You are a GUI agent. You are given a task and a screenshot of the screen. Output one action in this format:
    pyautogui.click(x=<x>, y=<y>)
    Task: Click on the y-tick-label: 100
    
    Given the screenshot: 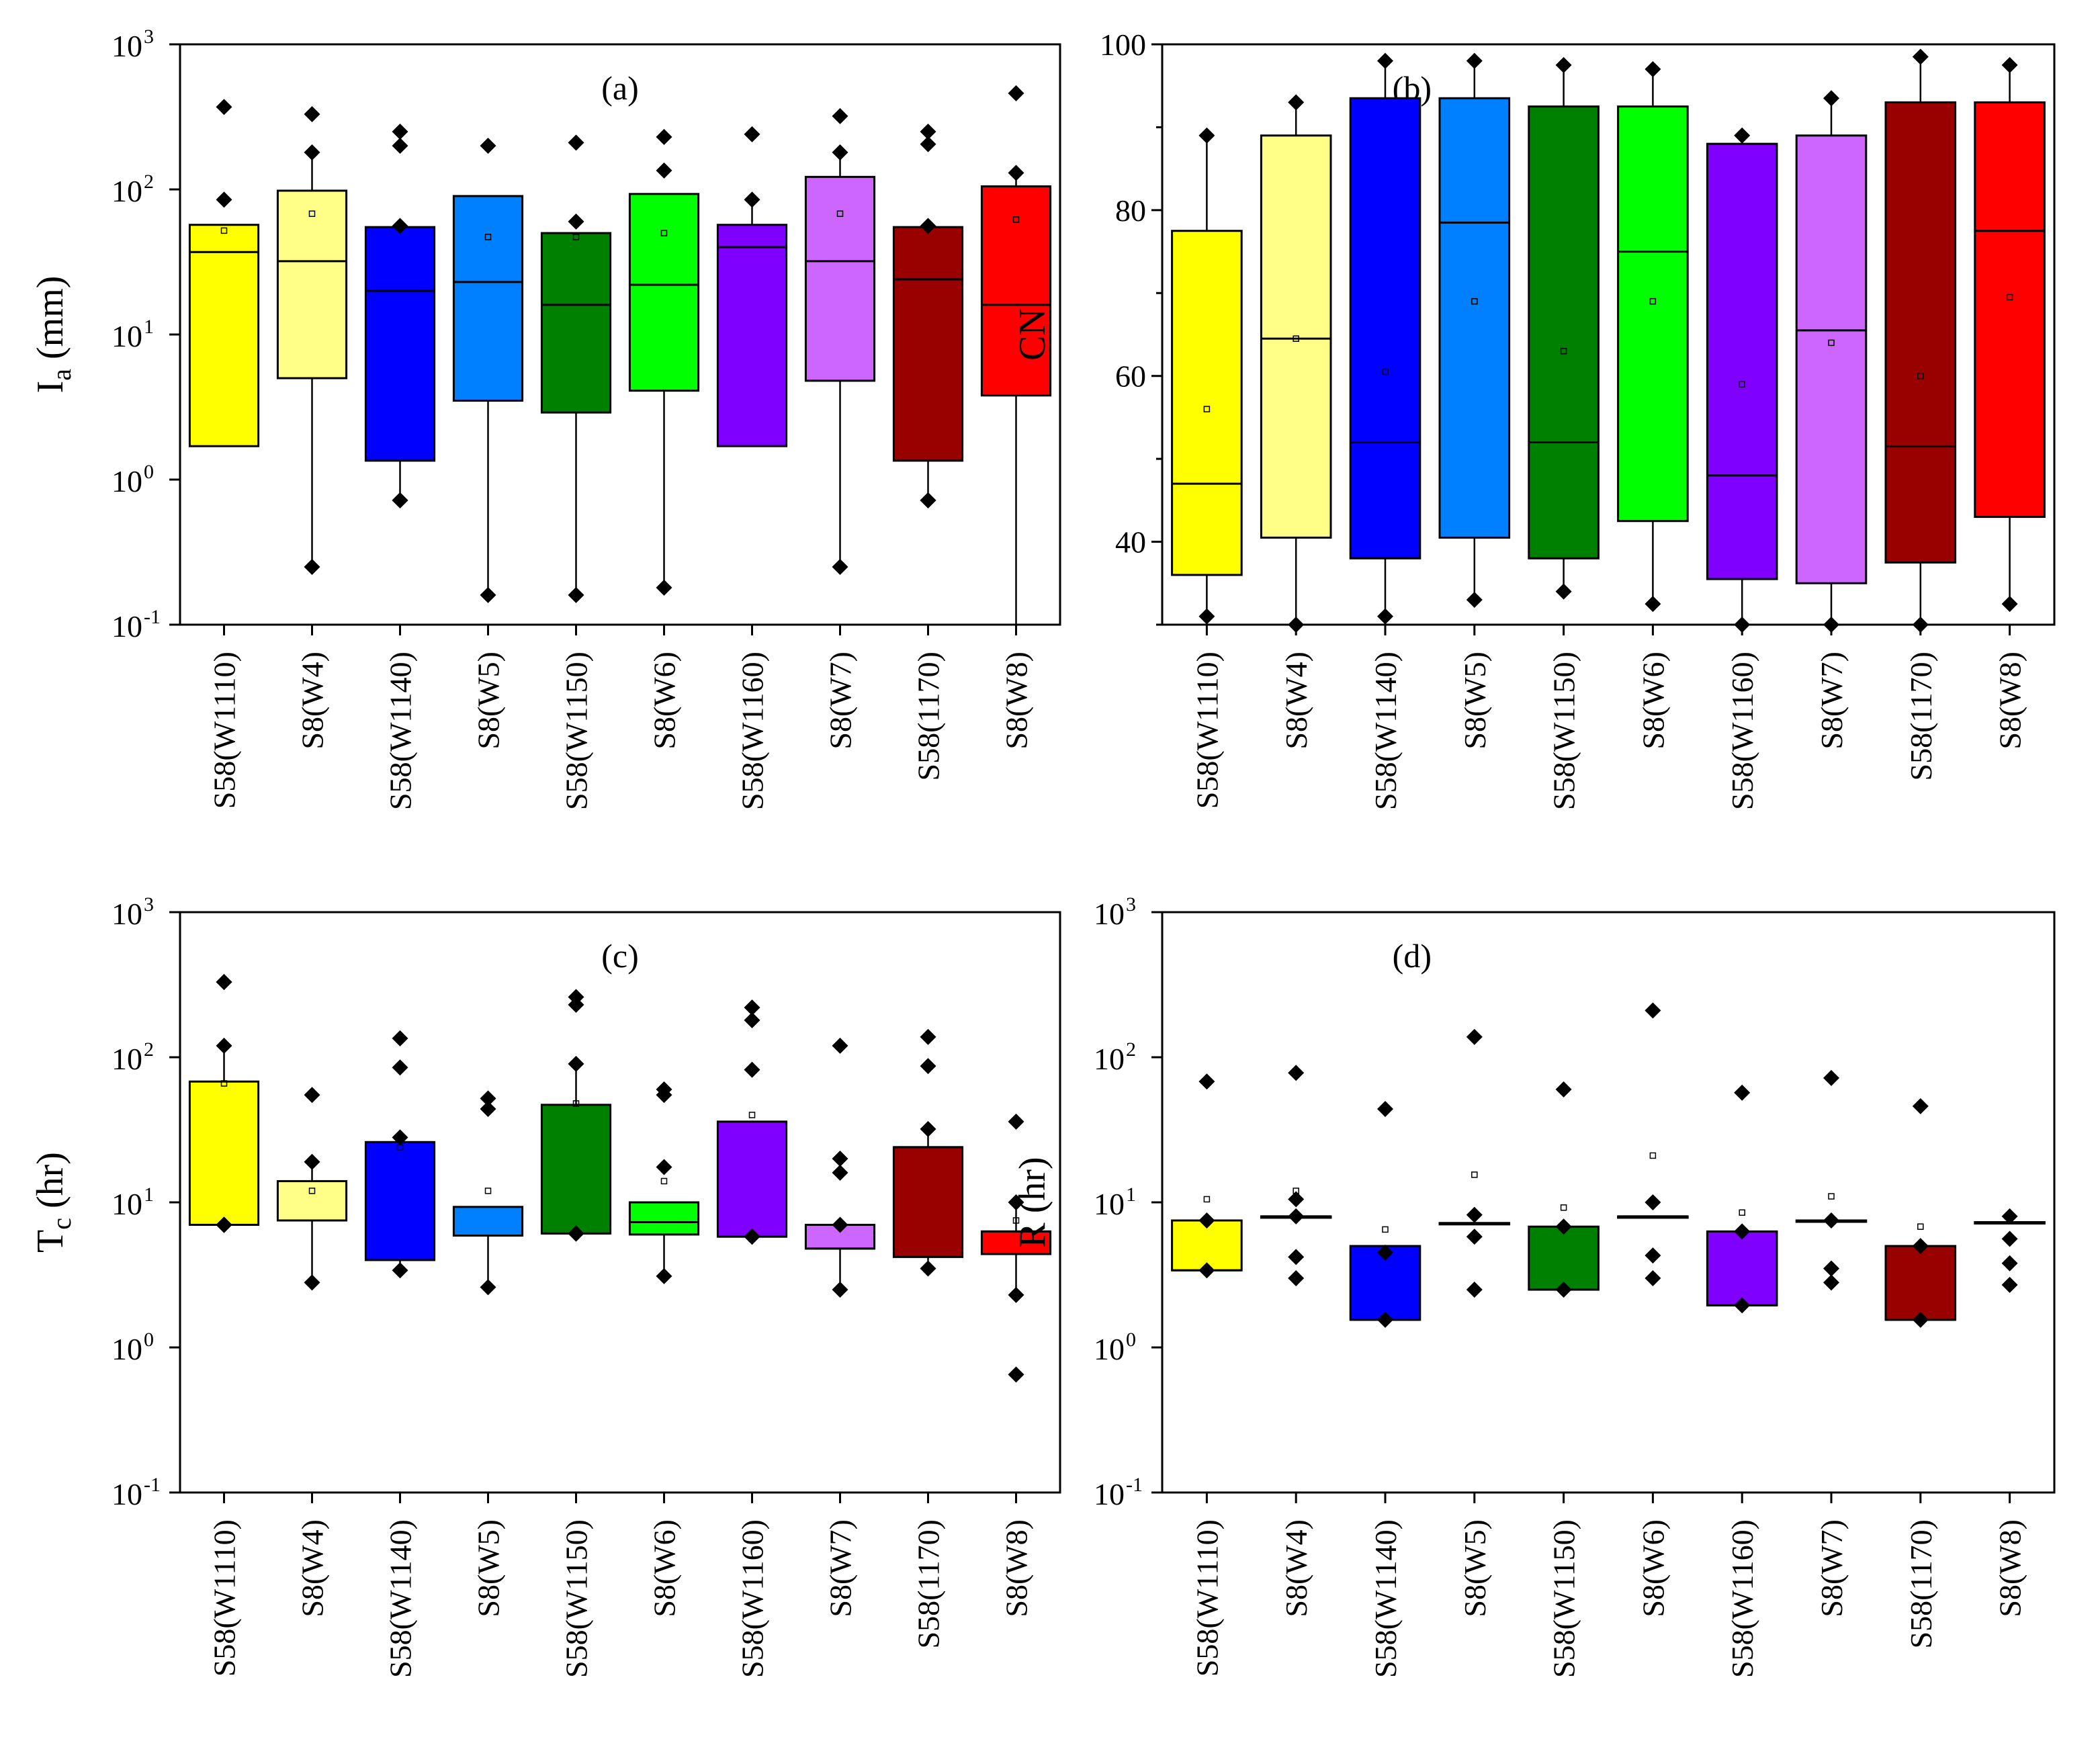 What is the action you would take?
    pyautogui.click(x=1123, y=45)
    